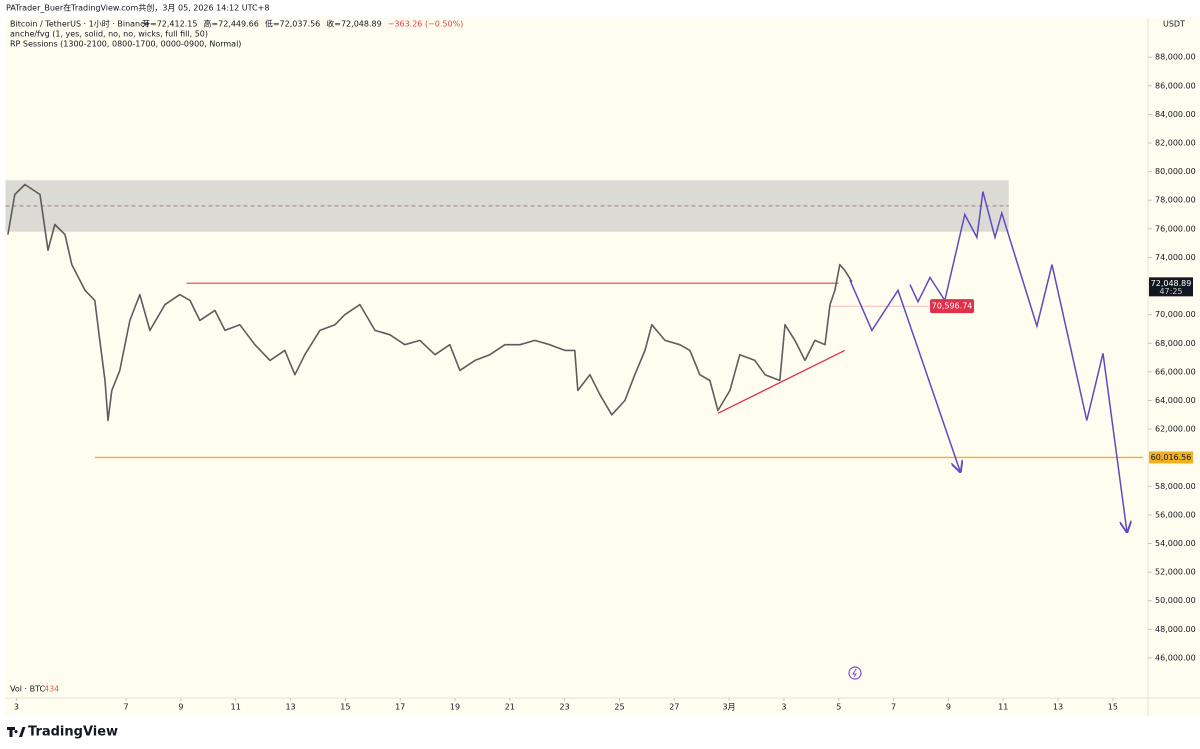  Describe the element at coordinates (1175, 171) in the screenshot. I see `y-tick-label: 80,000.00` at that location.